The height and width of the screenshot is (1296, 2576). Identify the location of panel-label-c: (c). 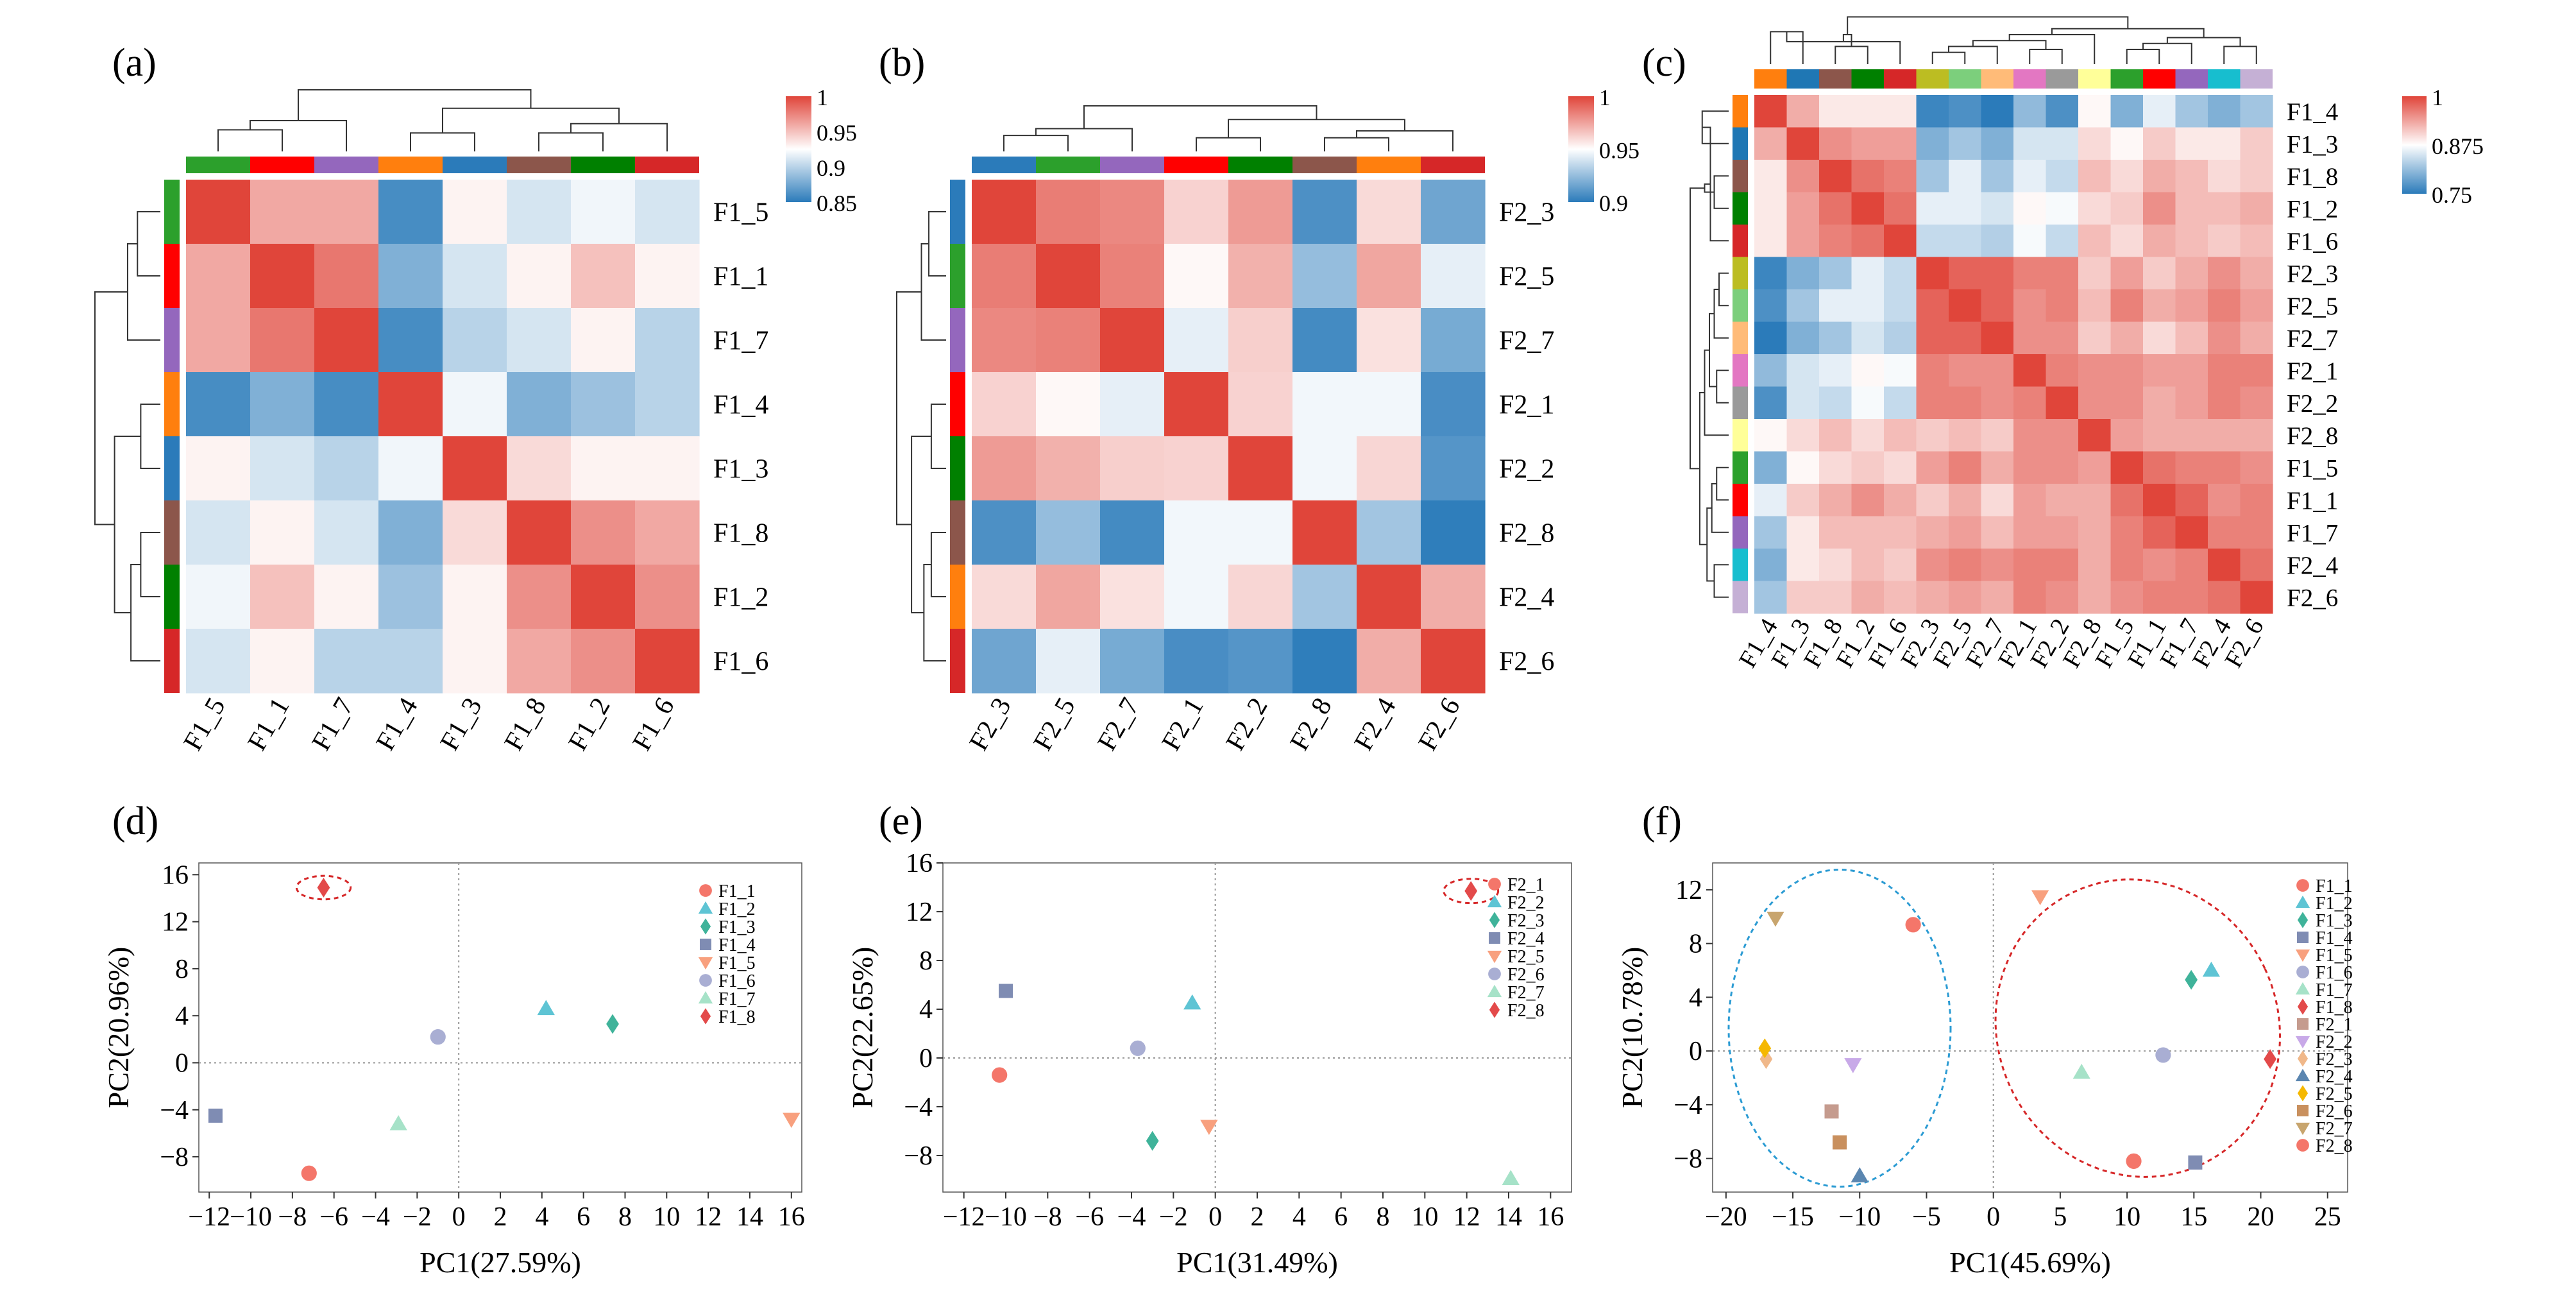
(1664, 63).